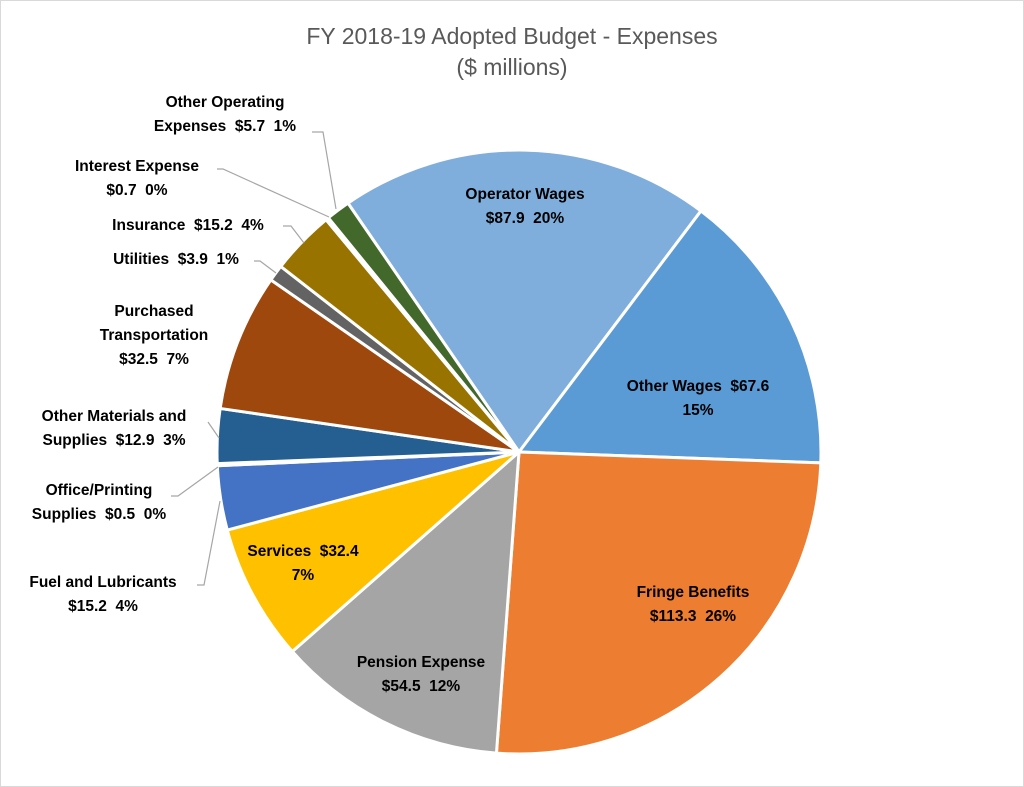 The height and width of the screenshot is (787, 1024). What do you see at coordinates (225, 114) in the screenshot?
I see `data-label-other-operating-expenses: Other Operating Expenses $5.7 1%` at bounding box center [225, 114].